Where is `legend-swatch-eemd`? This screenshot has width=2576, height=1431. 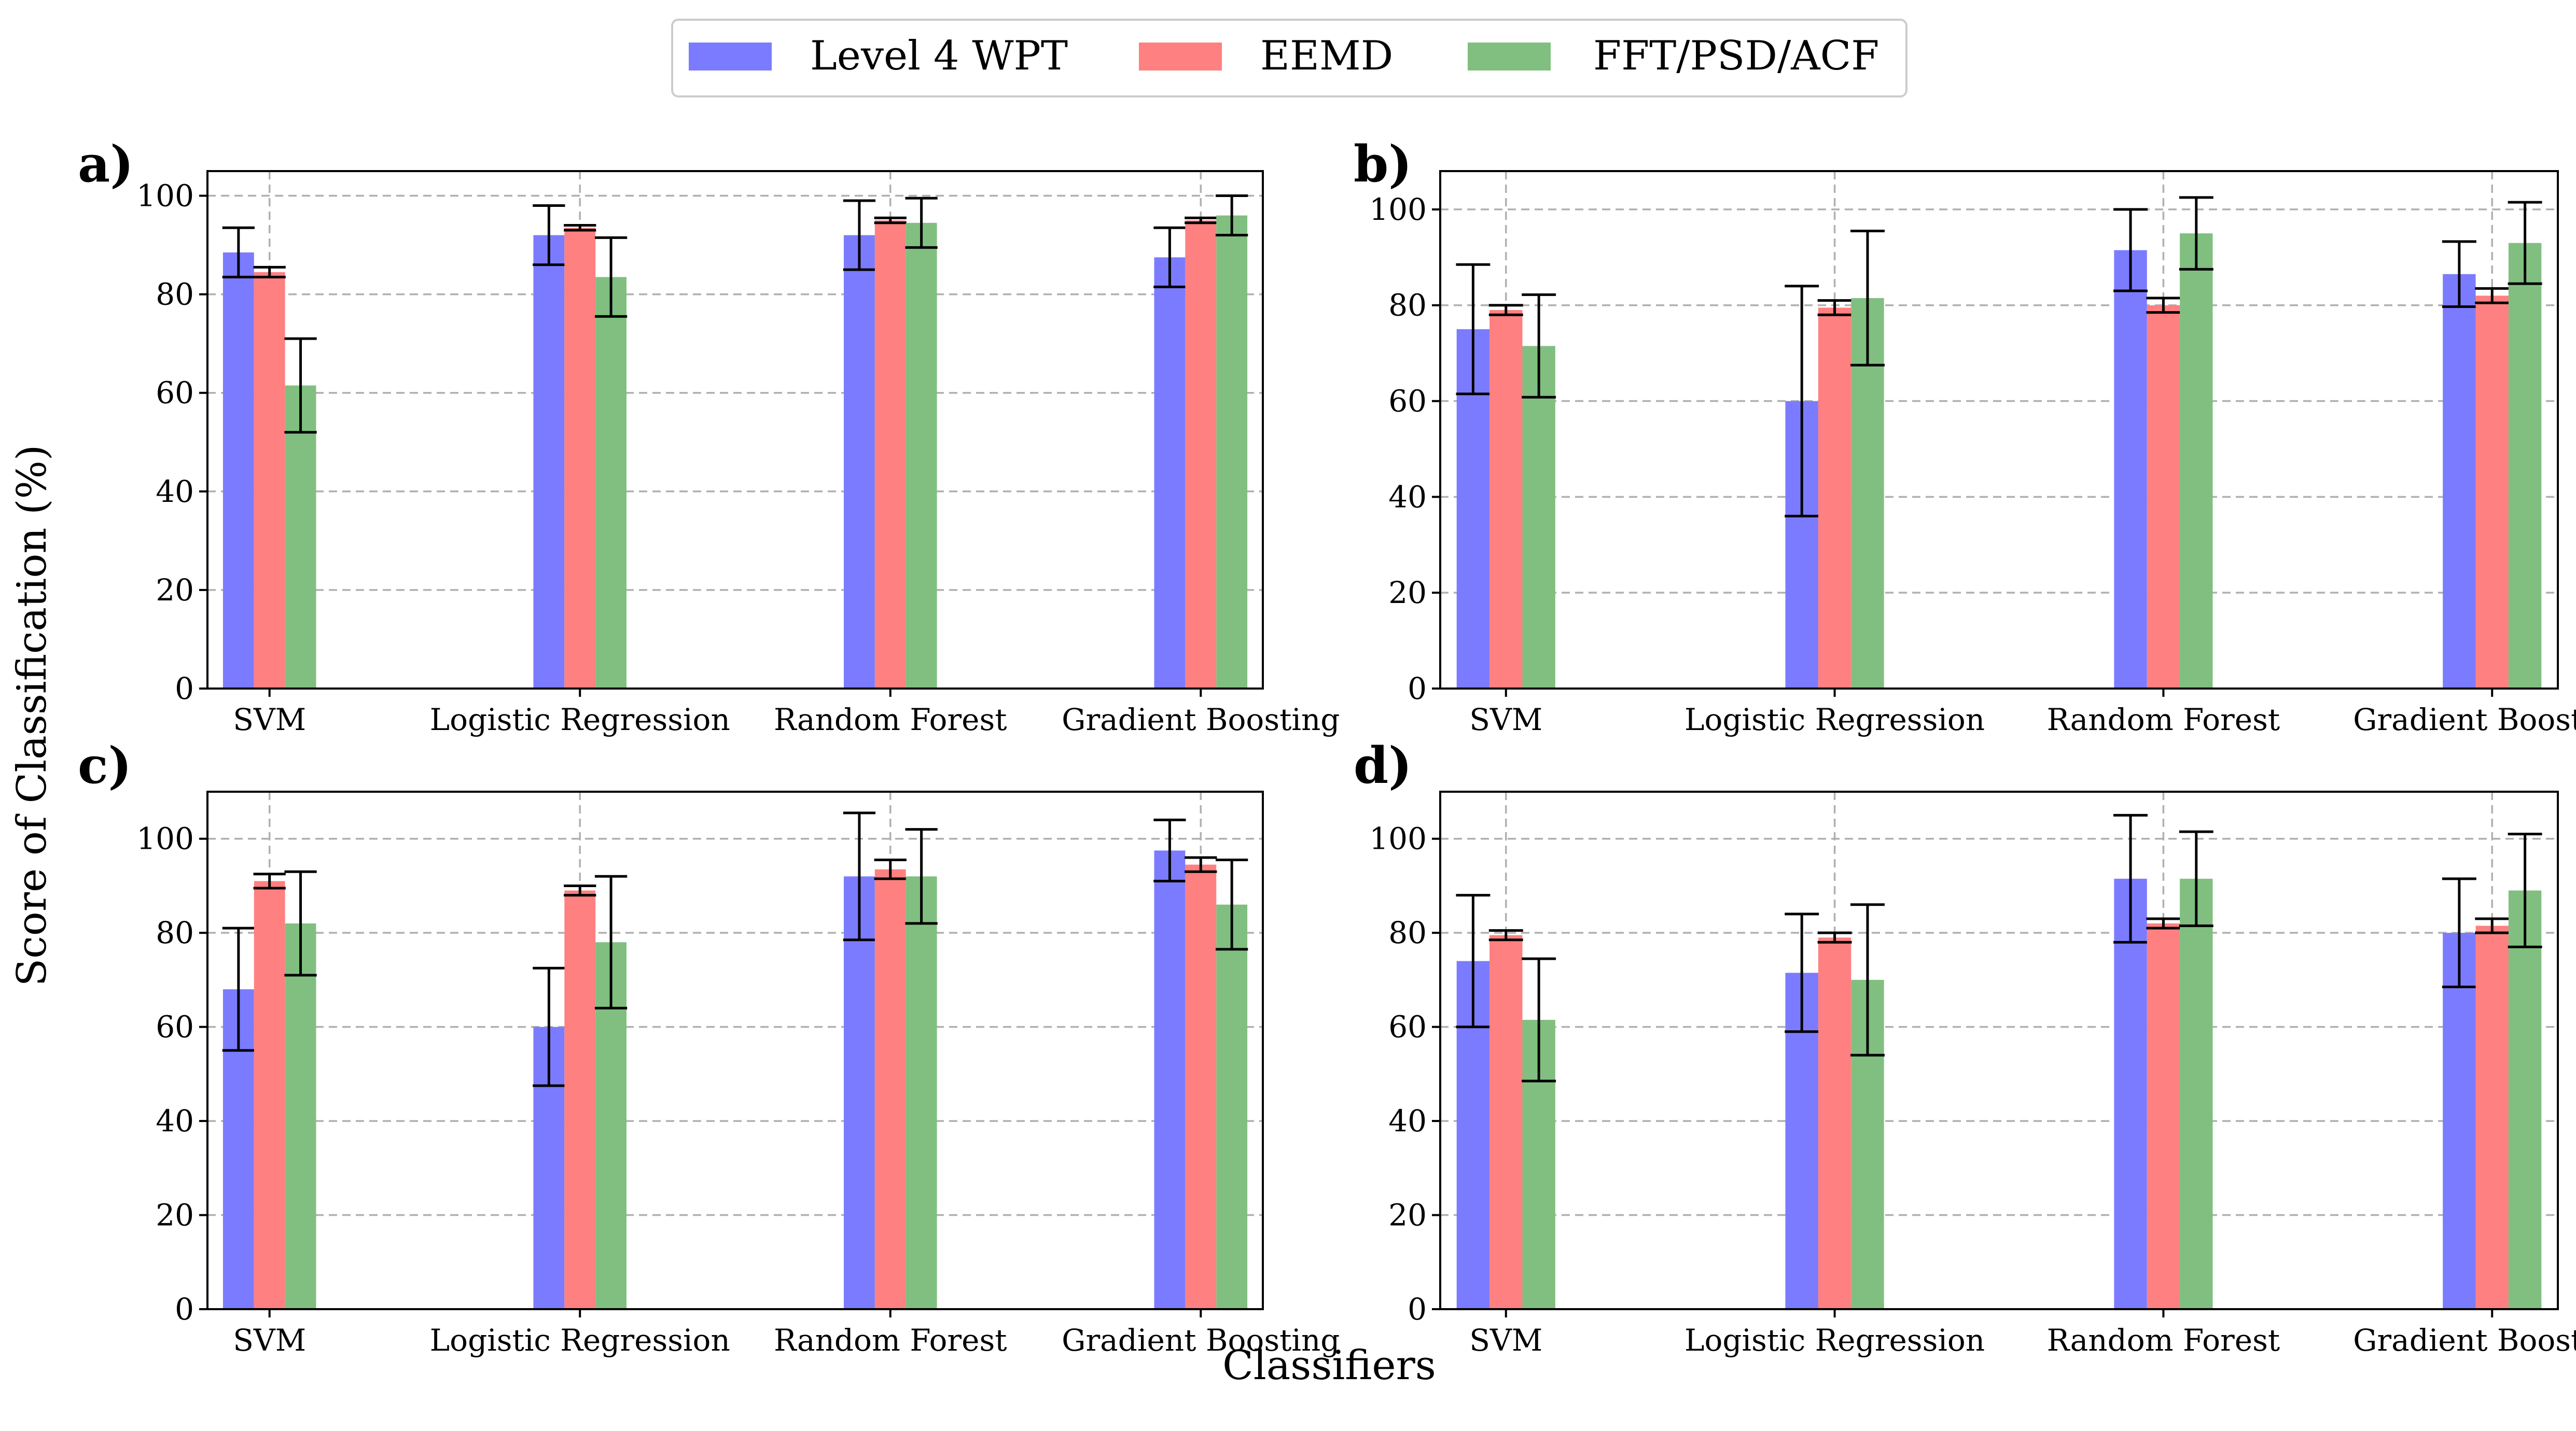
legend-swatch-eemd is located at coordinates (1180, 57).